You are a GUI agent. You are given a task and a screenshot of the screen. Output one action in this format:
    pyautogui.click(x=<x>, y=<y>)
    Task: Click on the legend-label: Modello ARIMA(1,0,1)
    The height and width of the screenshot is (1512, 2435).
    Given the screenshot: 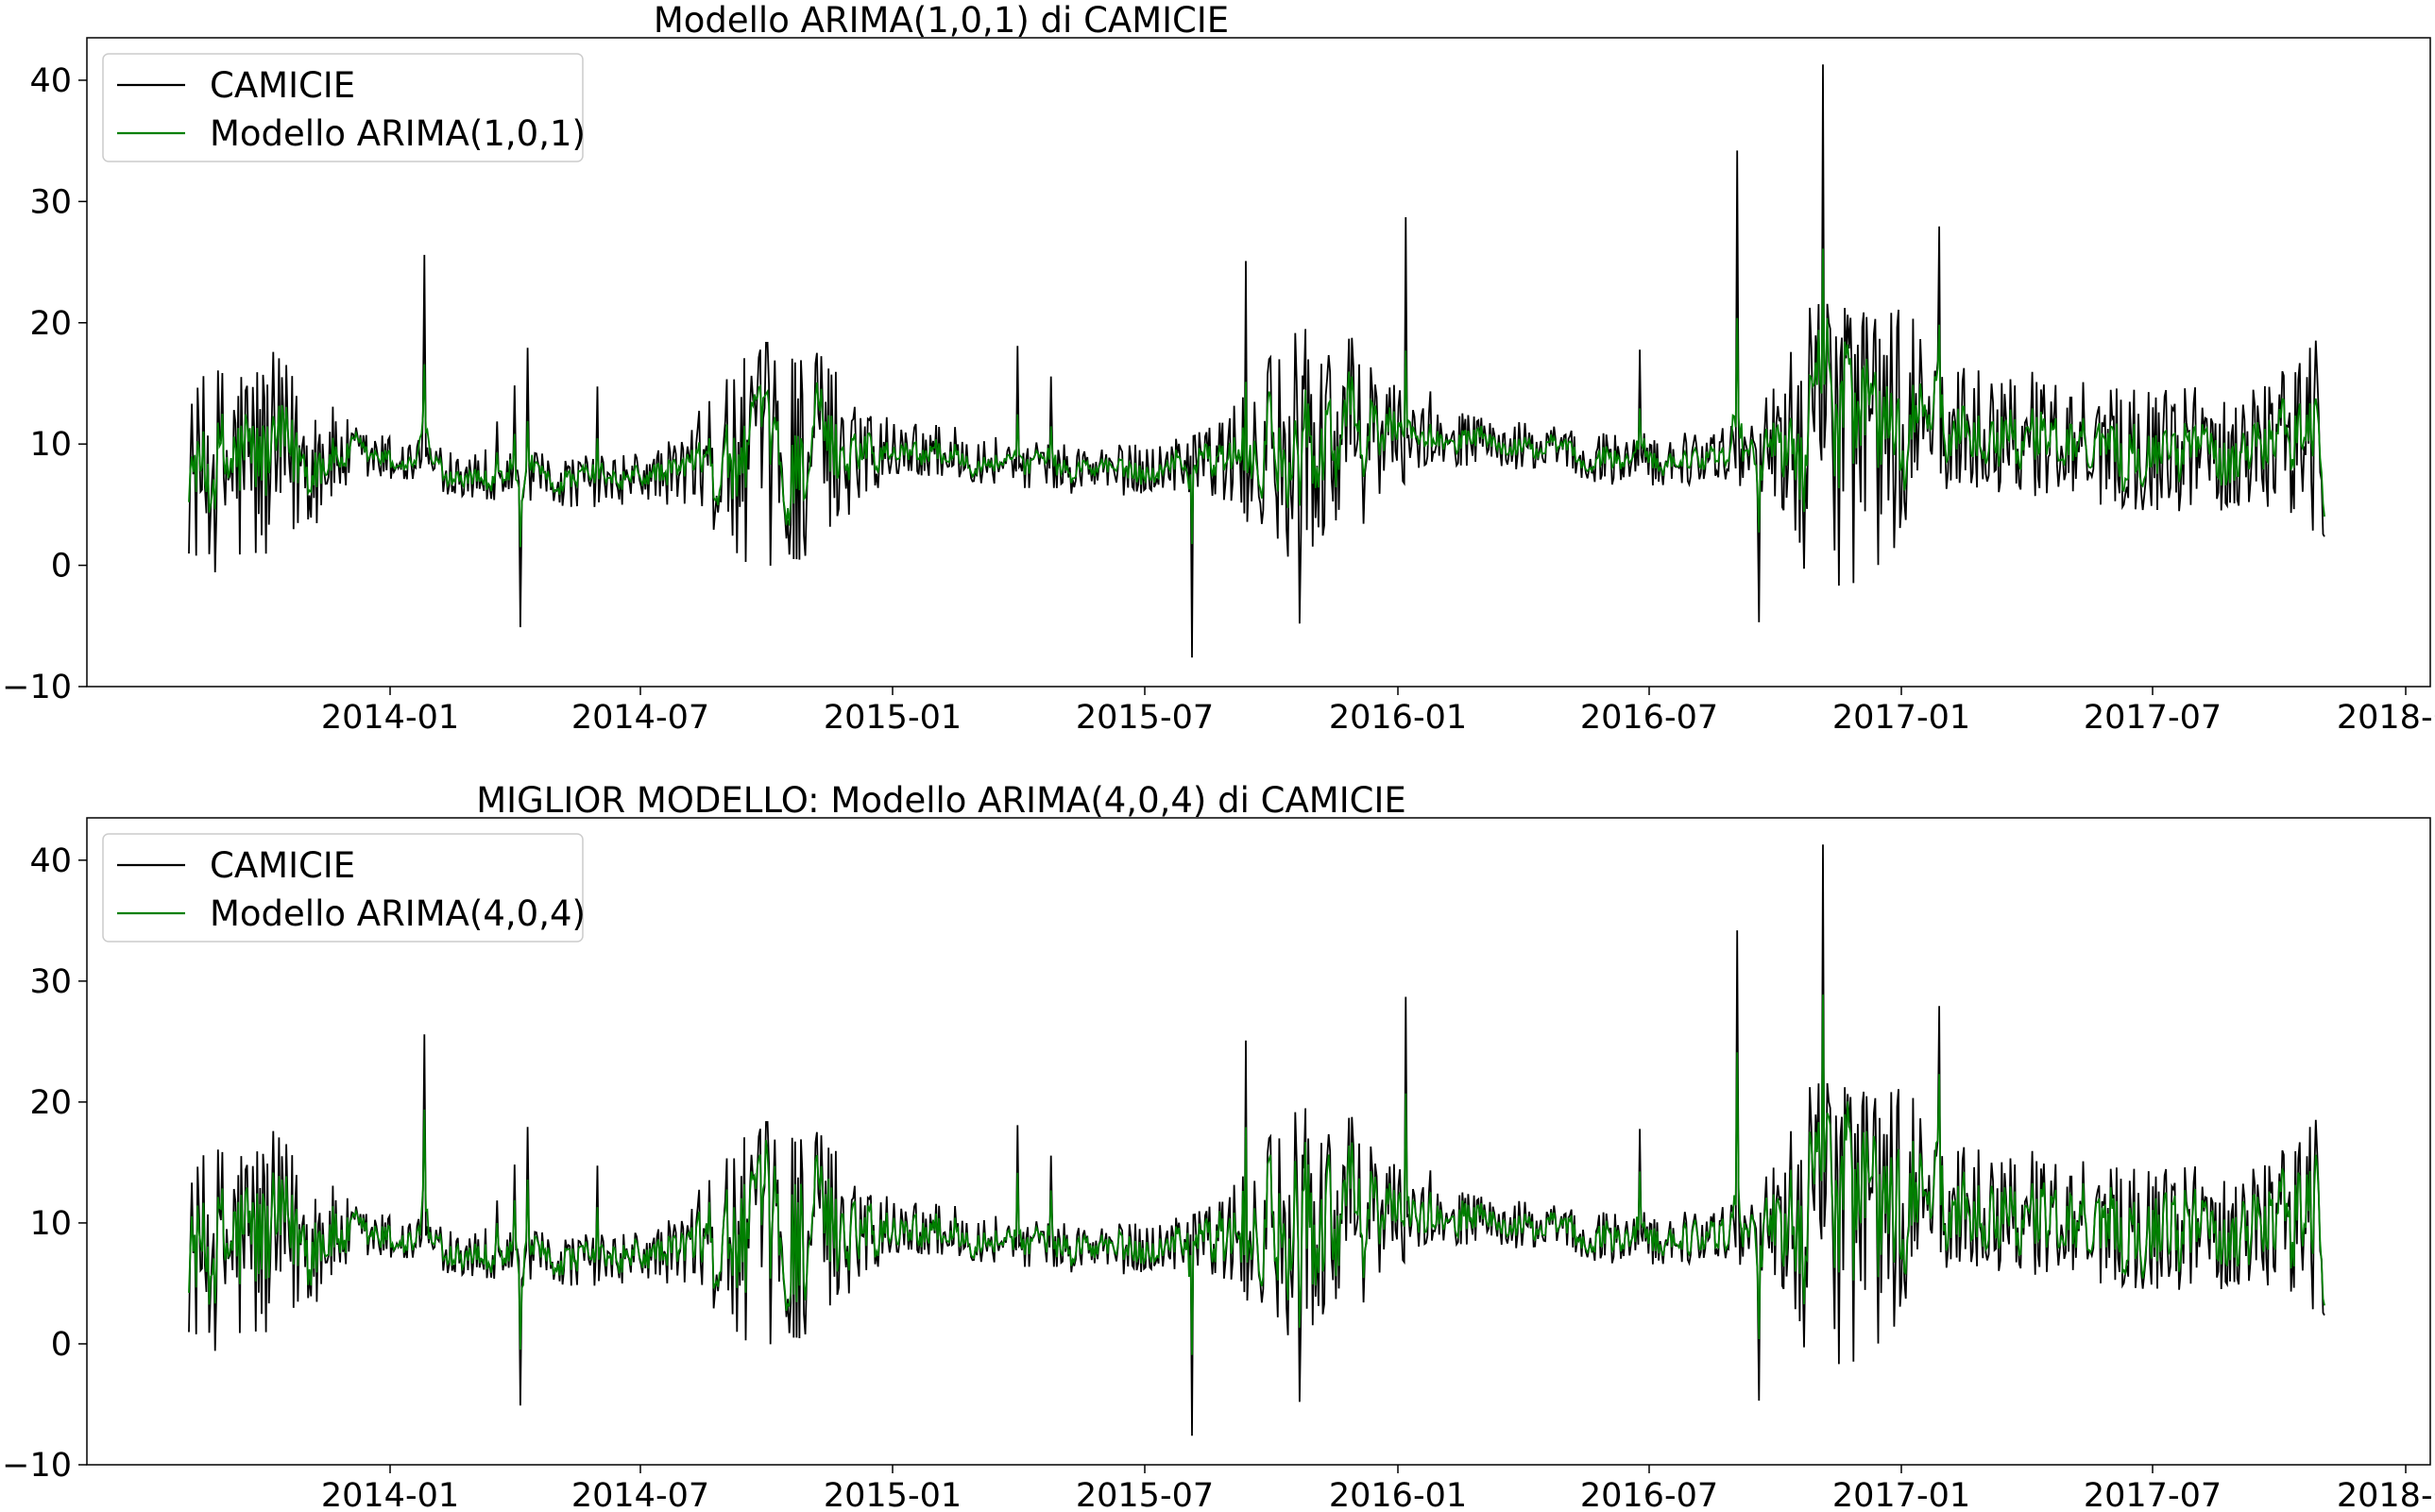 What is the action you would take?
    pyautogui.click(x=398, y=133)
    